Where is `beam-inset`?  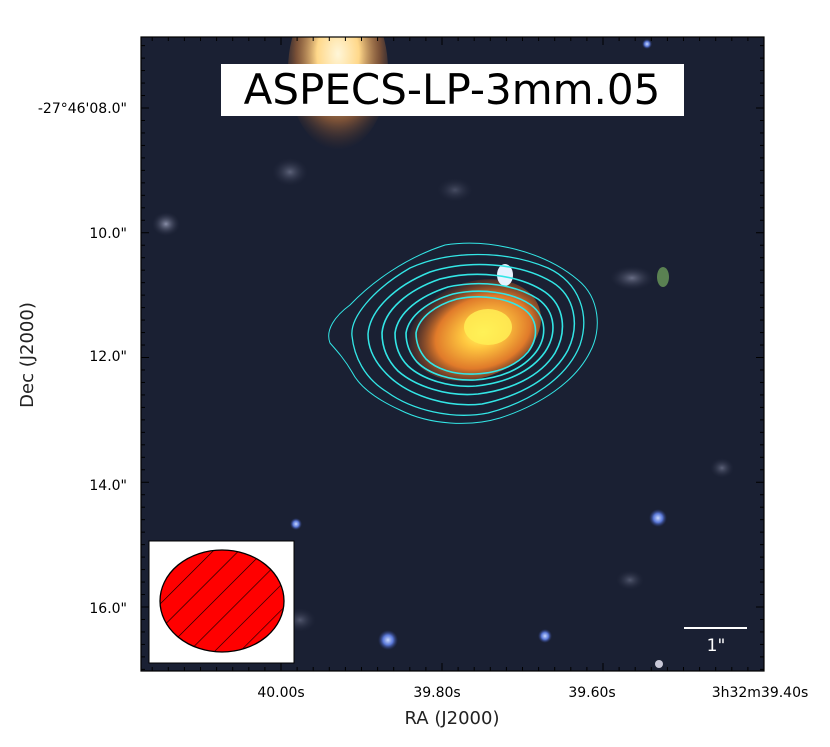 beam-inset is located at coordinates (221, 602).